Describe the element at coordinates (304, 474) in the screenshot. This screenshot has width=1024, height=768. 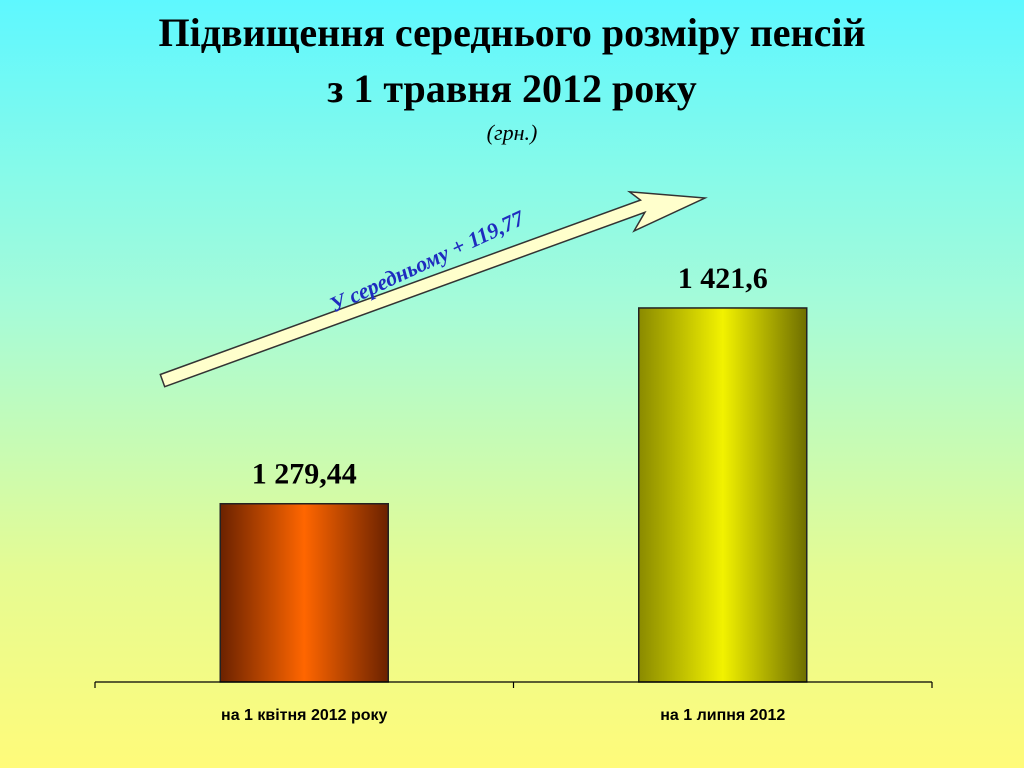
I see `data-label-1: 1 279,44` at that location.